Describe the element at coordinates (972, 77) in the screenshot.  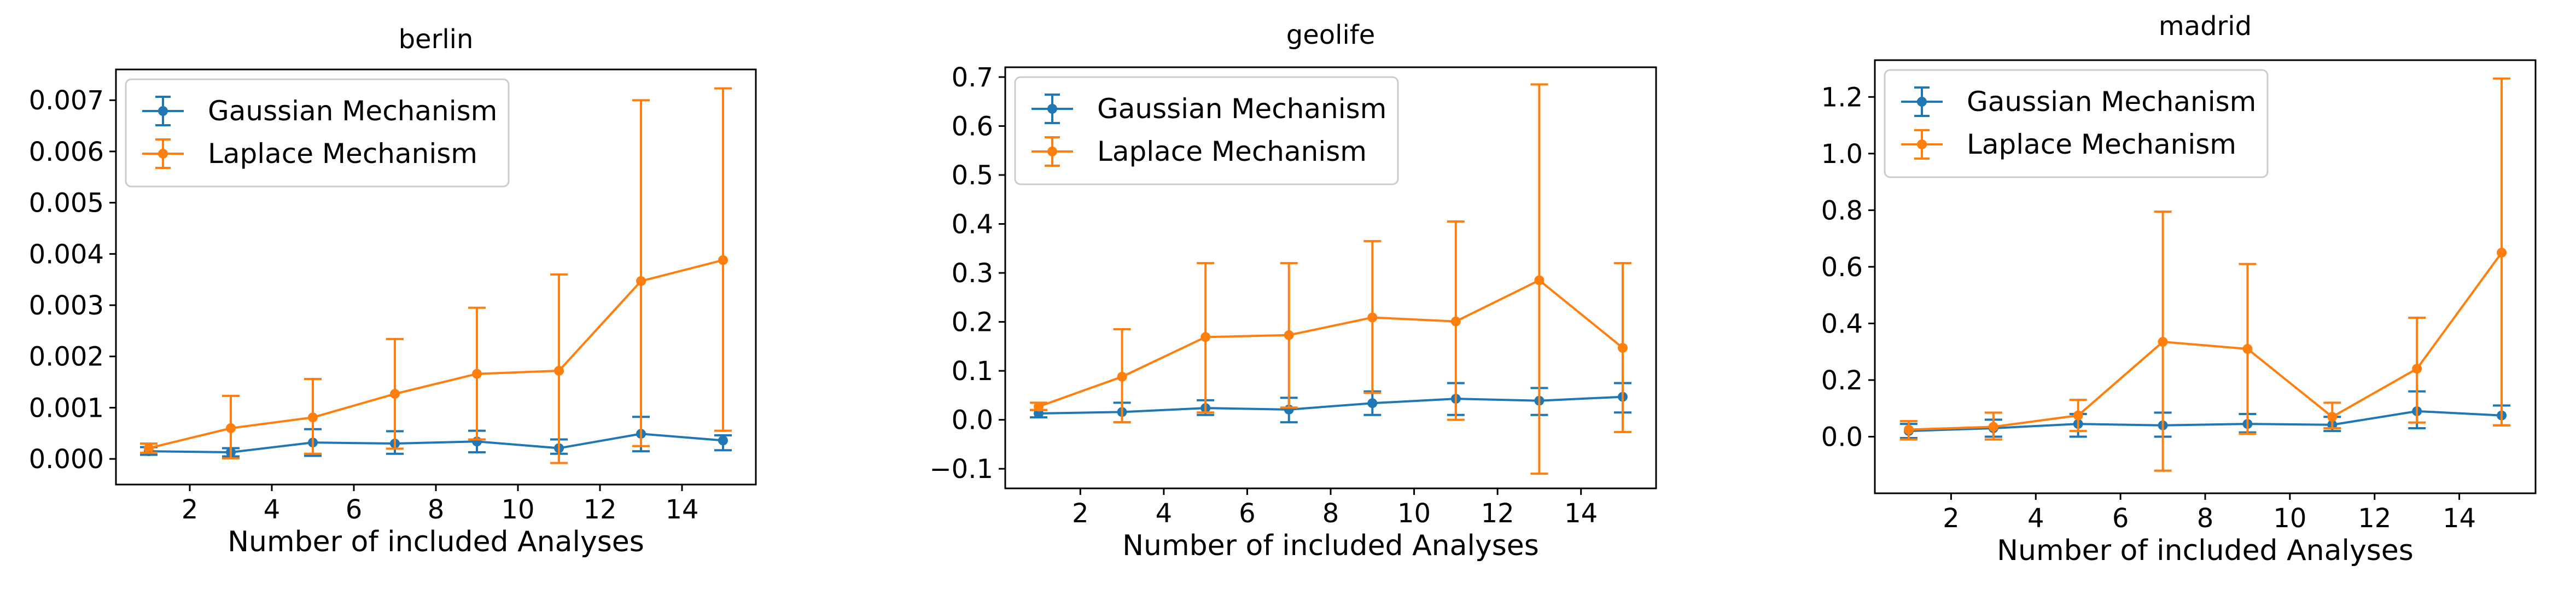
I see `y-tick-label: 0.7` at that location.